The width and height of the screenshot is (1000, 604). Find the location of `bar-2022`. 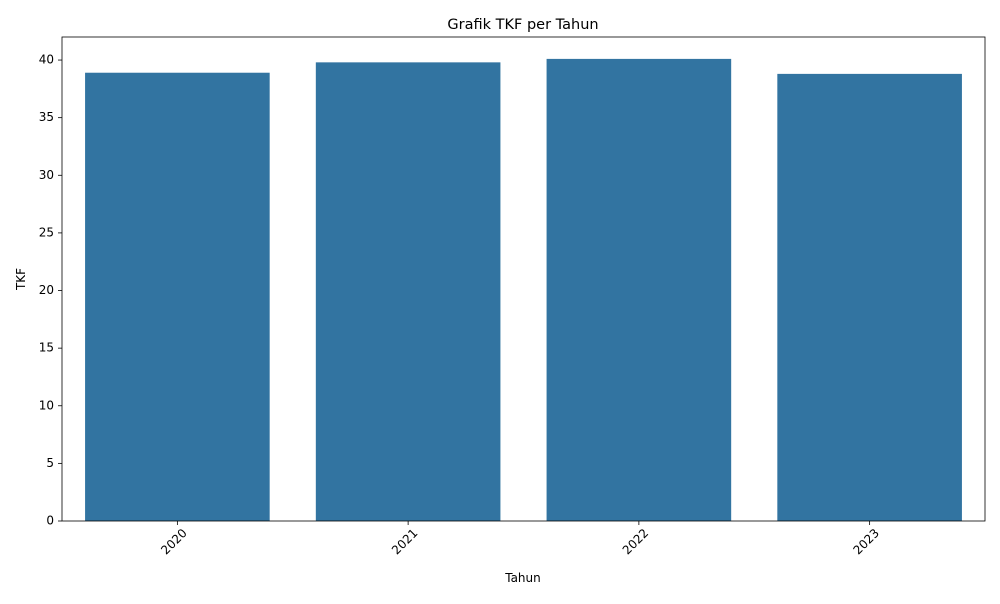

bar-2022 is located at coordinates (639, 290).